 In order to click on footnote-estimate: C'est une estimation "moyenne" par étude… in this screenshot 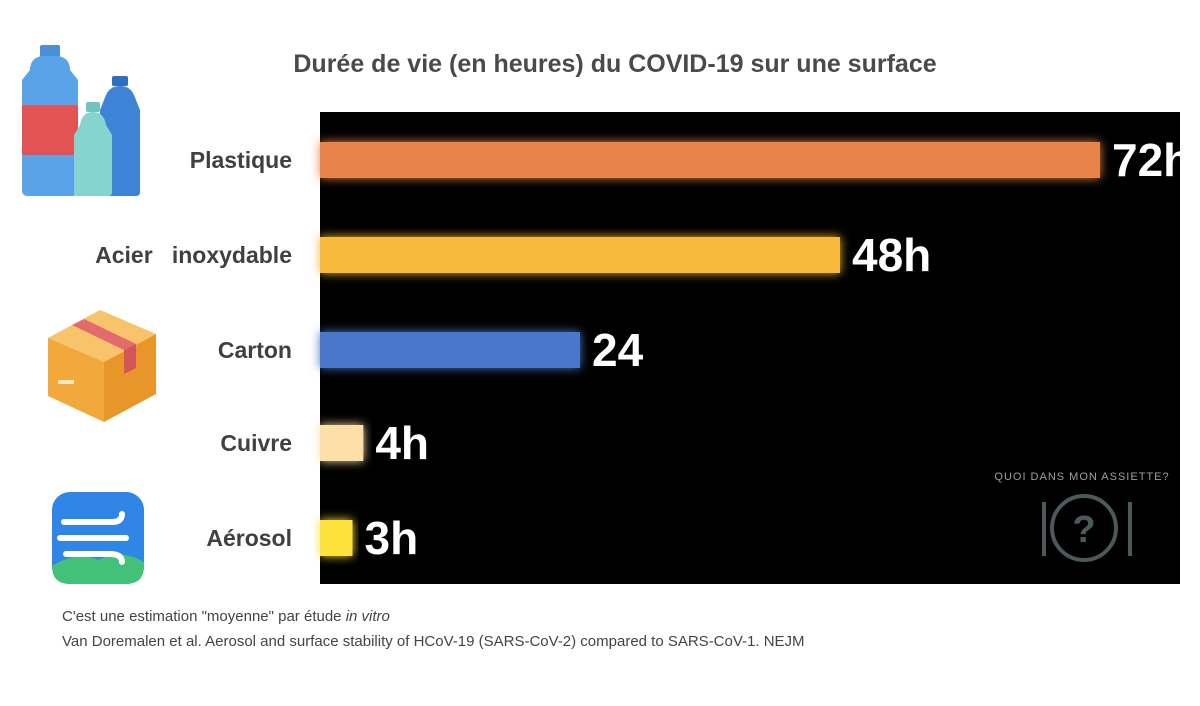, I will do `click(226, 616)`.